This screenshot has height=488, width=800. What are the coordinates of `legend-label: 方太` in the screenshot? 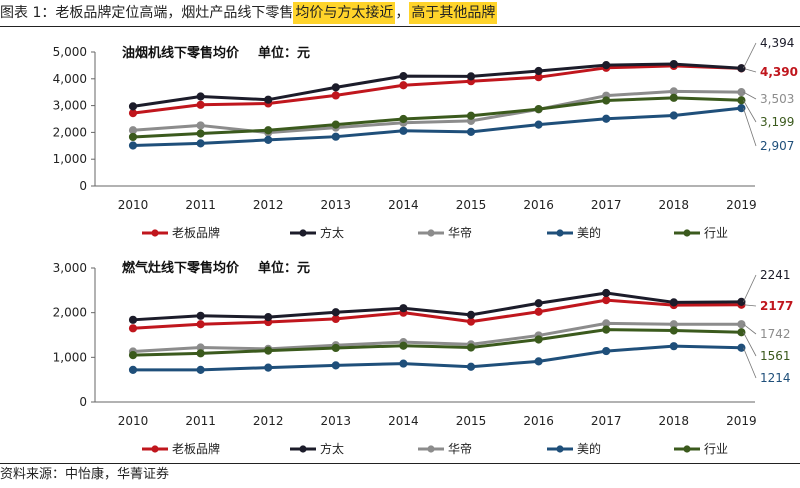 It's located at (332, 232).